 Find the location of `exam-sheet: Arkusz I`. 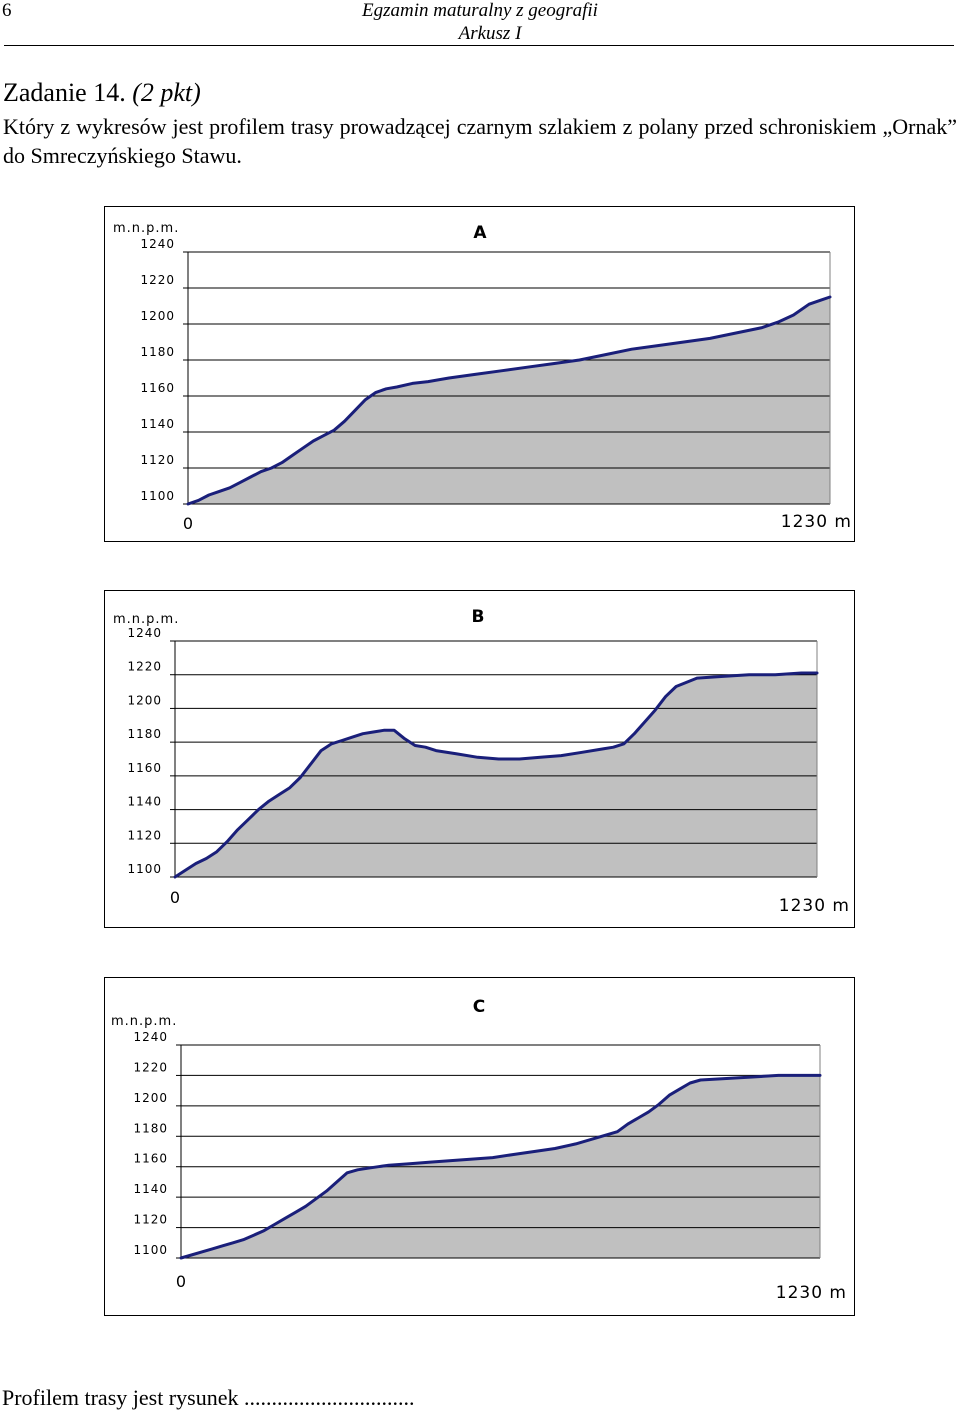

exam-sheet: Arkusz I is located at coordinates (490, 33).